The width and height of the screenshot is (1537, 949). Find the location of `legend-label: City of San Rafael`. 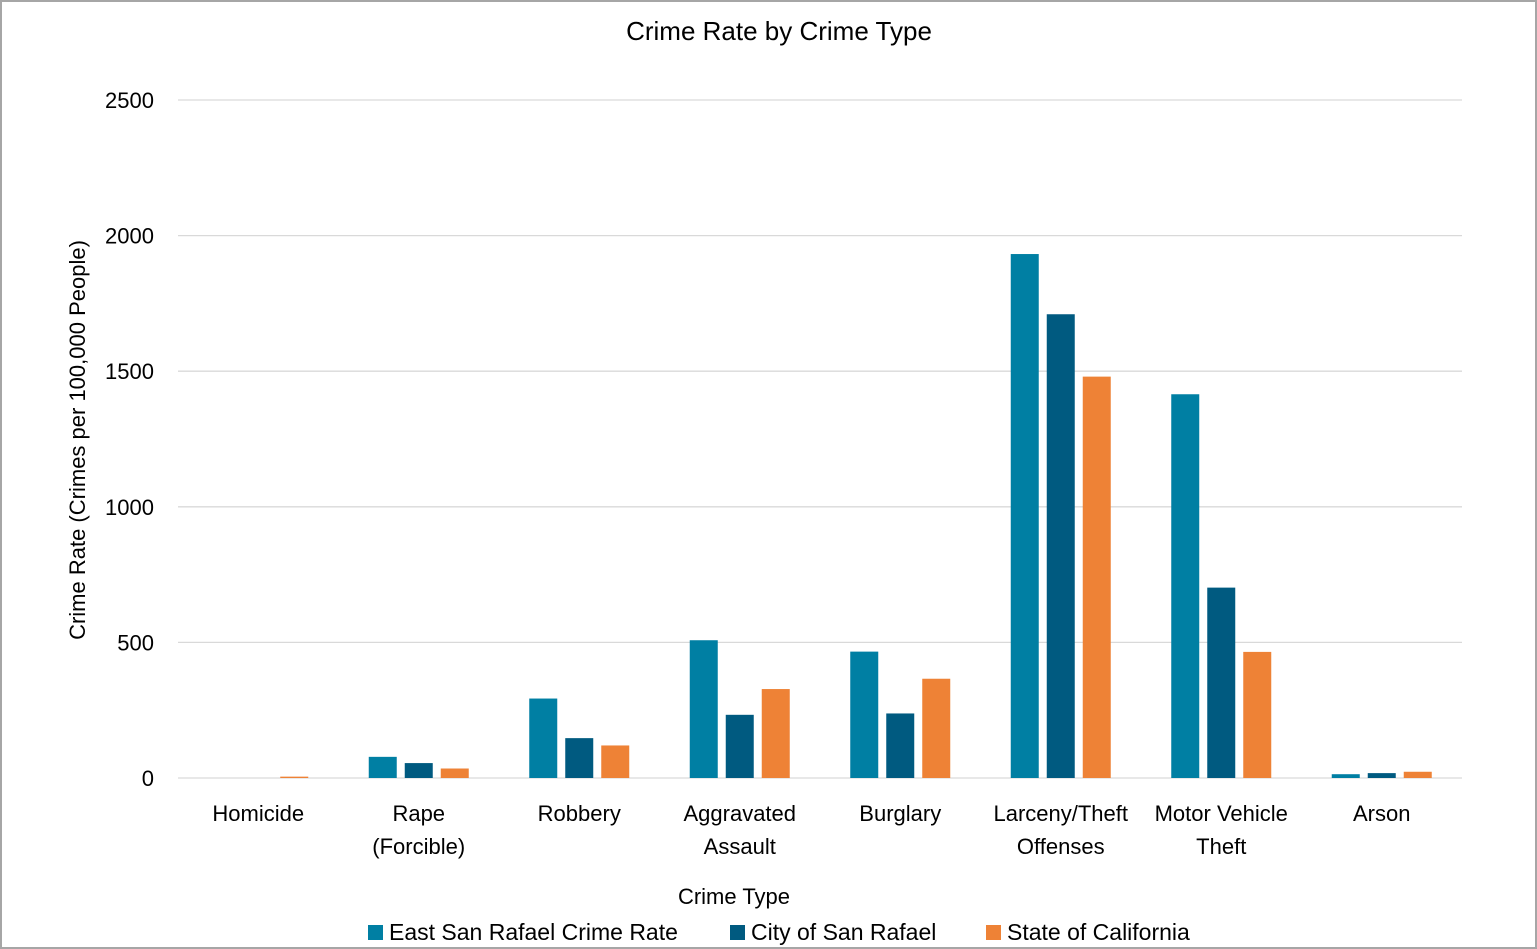

legend-label: City of San Rafael is located at coordinates (843, 932).